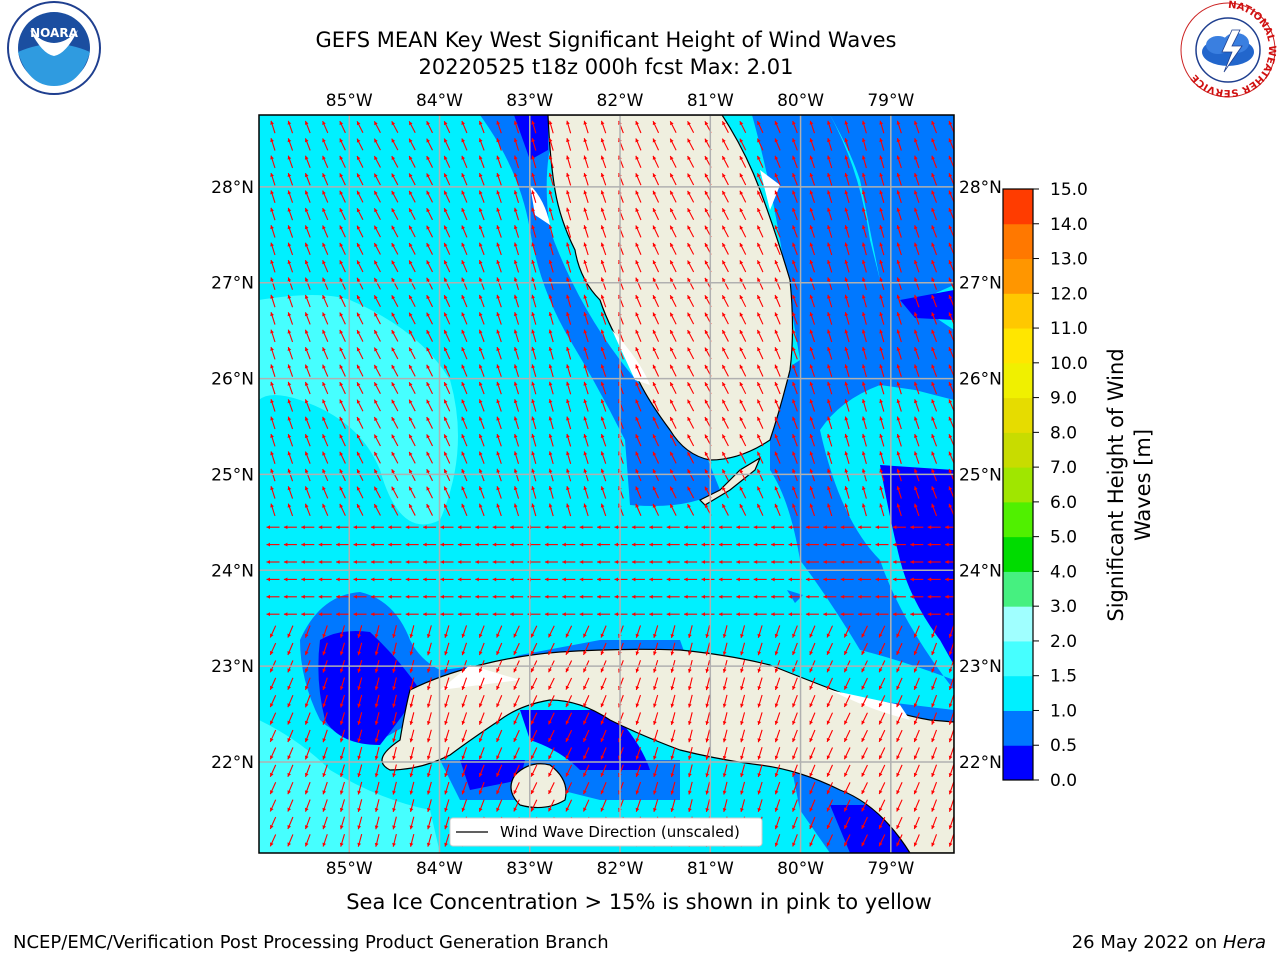  Describe the element at coordinates (1147, 942) in the screenshot. I see `footer-date-text: 26 May 2022 on` at that location.